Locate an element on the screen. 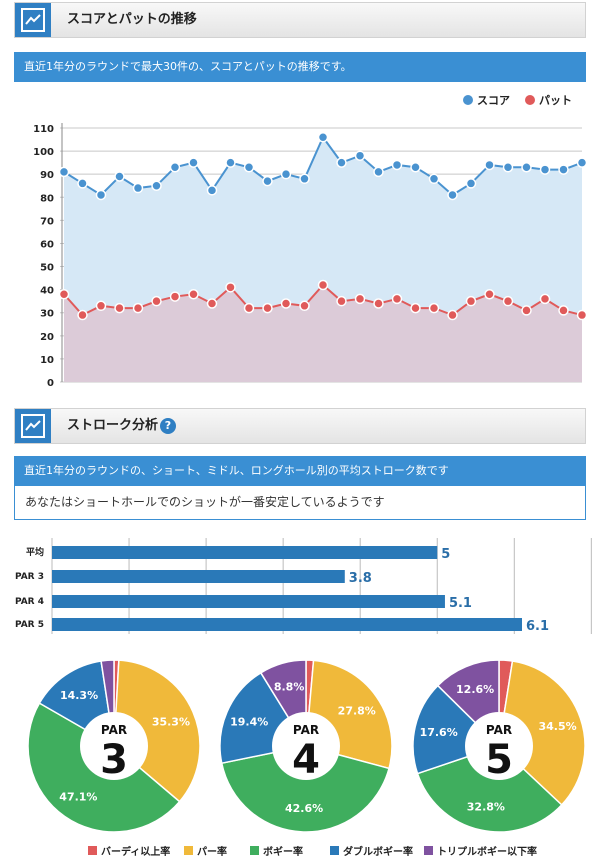  pie-slice is located at coordinates (489, 789).